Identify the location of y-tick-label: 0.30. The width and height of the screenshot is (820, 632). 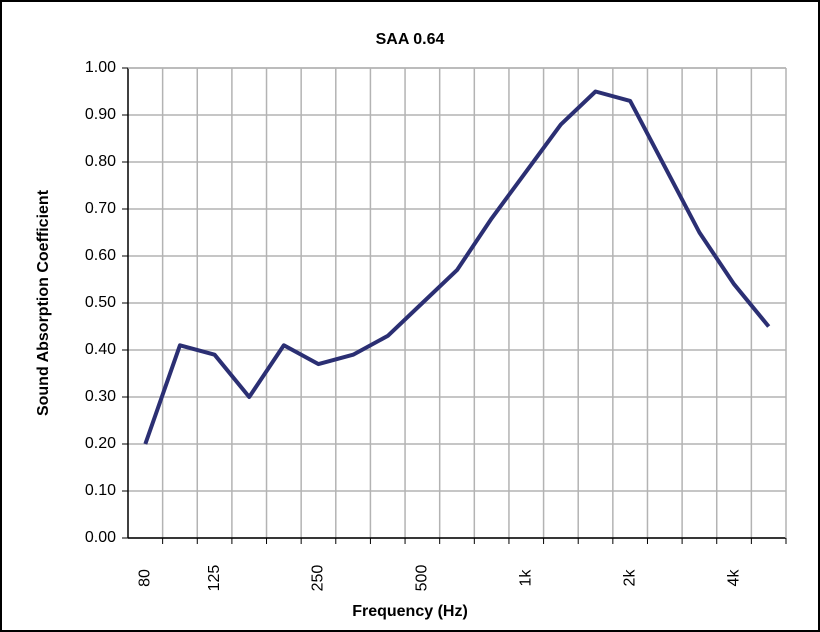
(100, 396).